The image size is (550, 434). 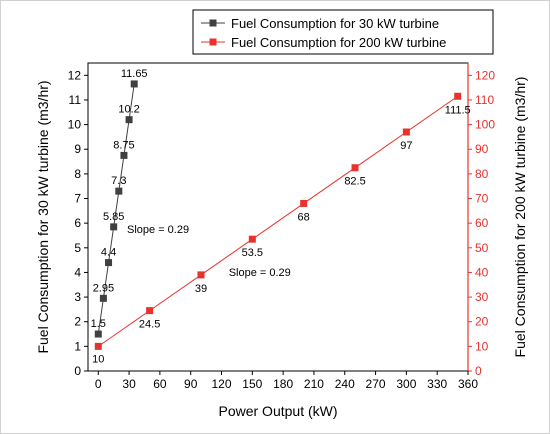 I want to click on left-tick-label: 4, so click(x=77, y=272).